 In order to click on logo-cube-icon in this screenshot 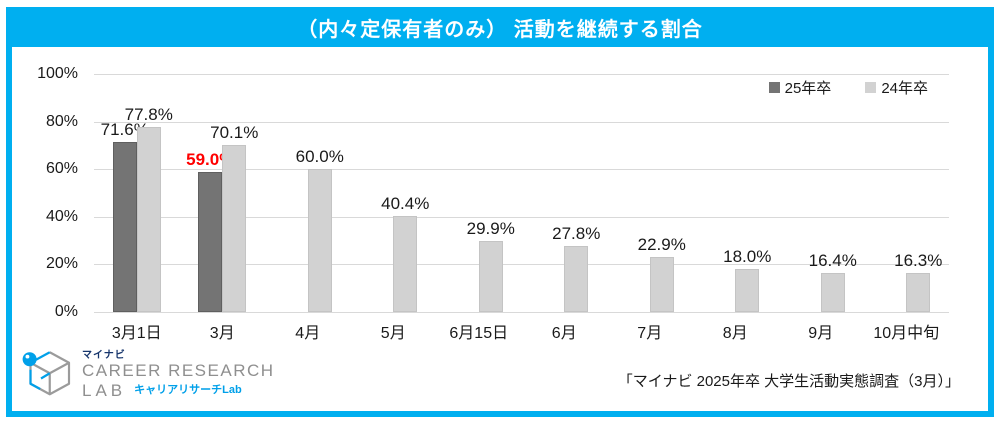, I will do `click(46, 373)`.